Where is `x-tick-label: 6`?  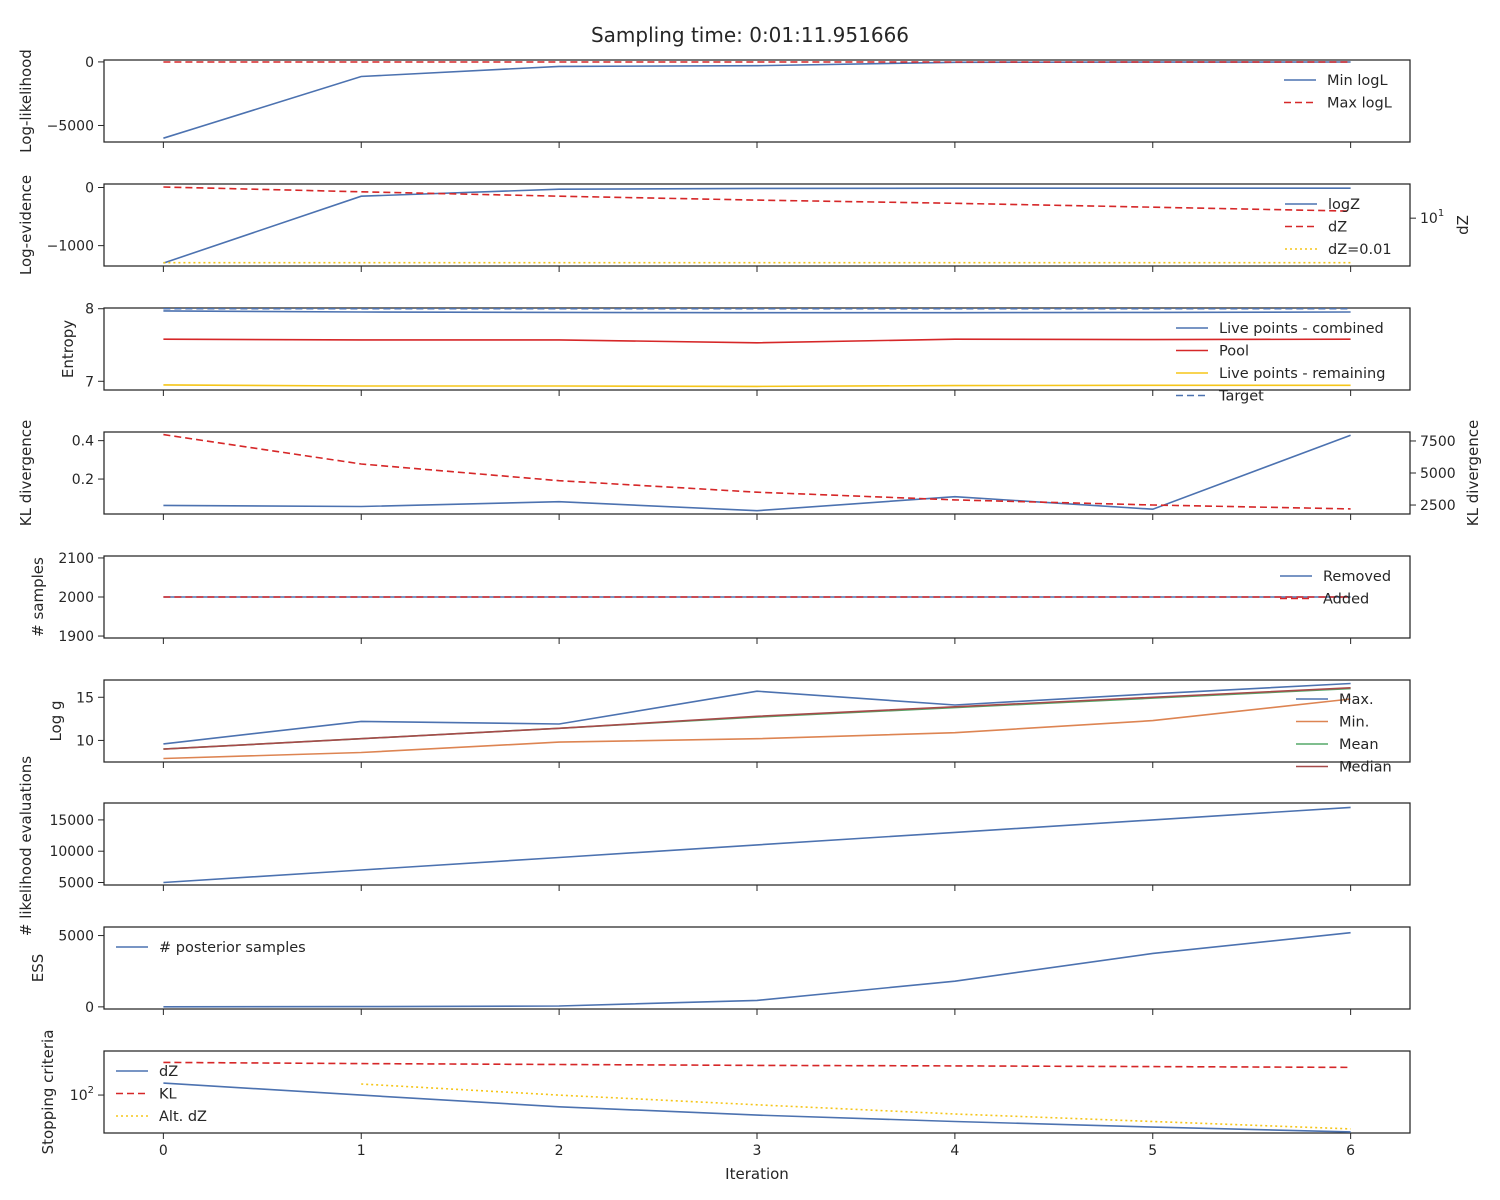
x-tick-label: 6 is located at coordinates (1350, 1151).